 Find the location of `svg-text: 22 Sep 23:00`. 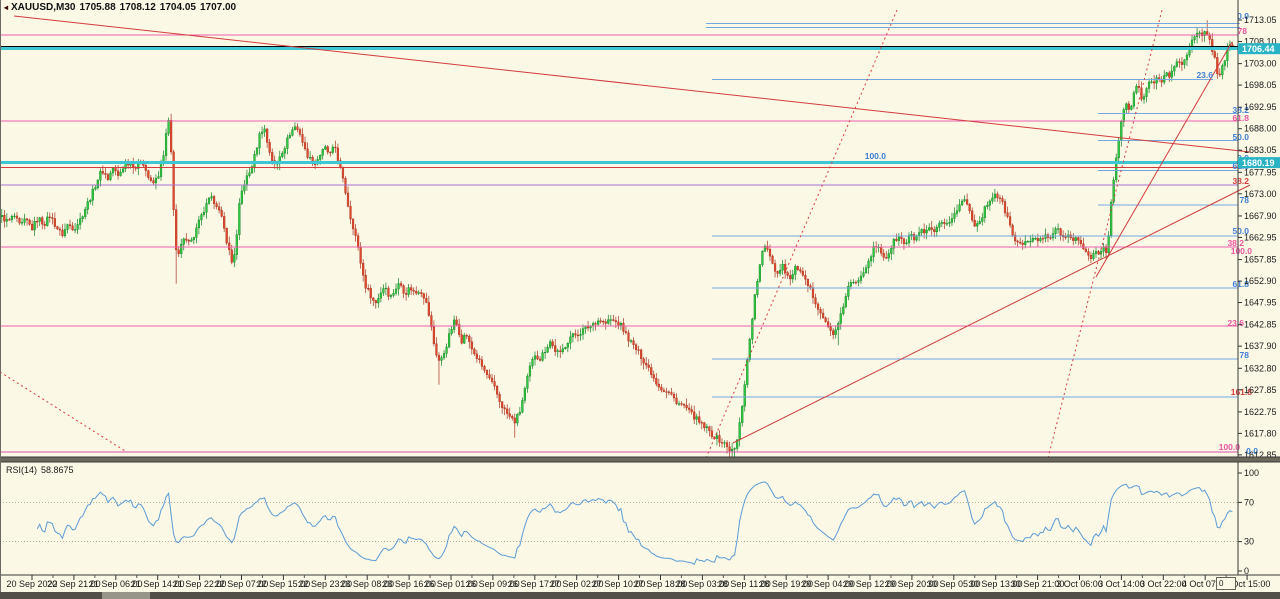

svg-text: 22 Sep 23:00 is located at coordinates (326, 584).